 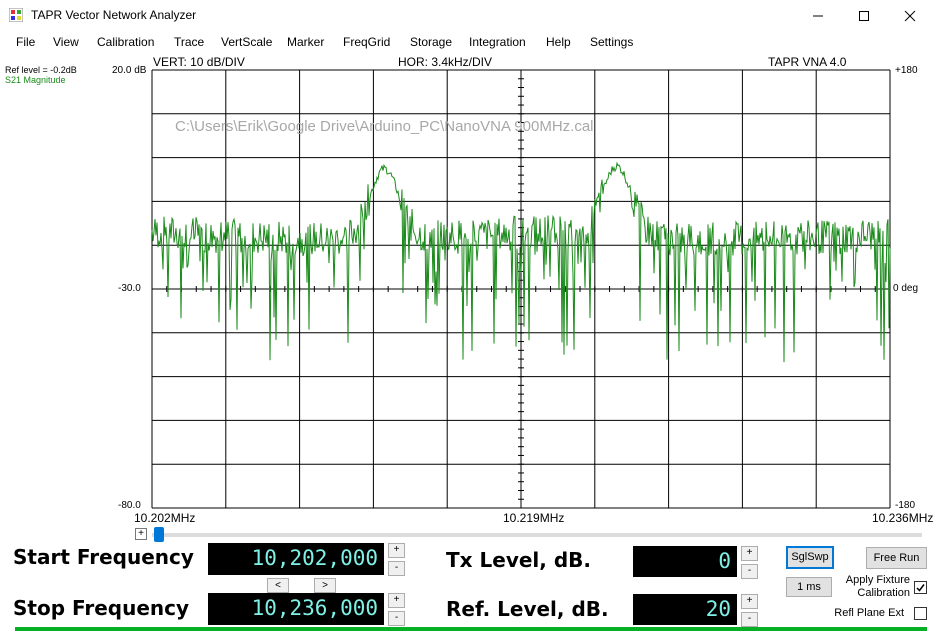 What do you see at coordinates (129, 288) in the screenshot?
I see `y-left-mid: -30.0` at bounding box center [129, 288].